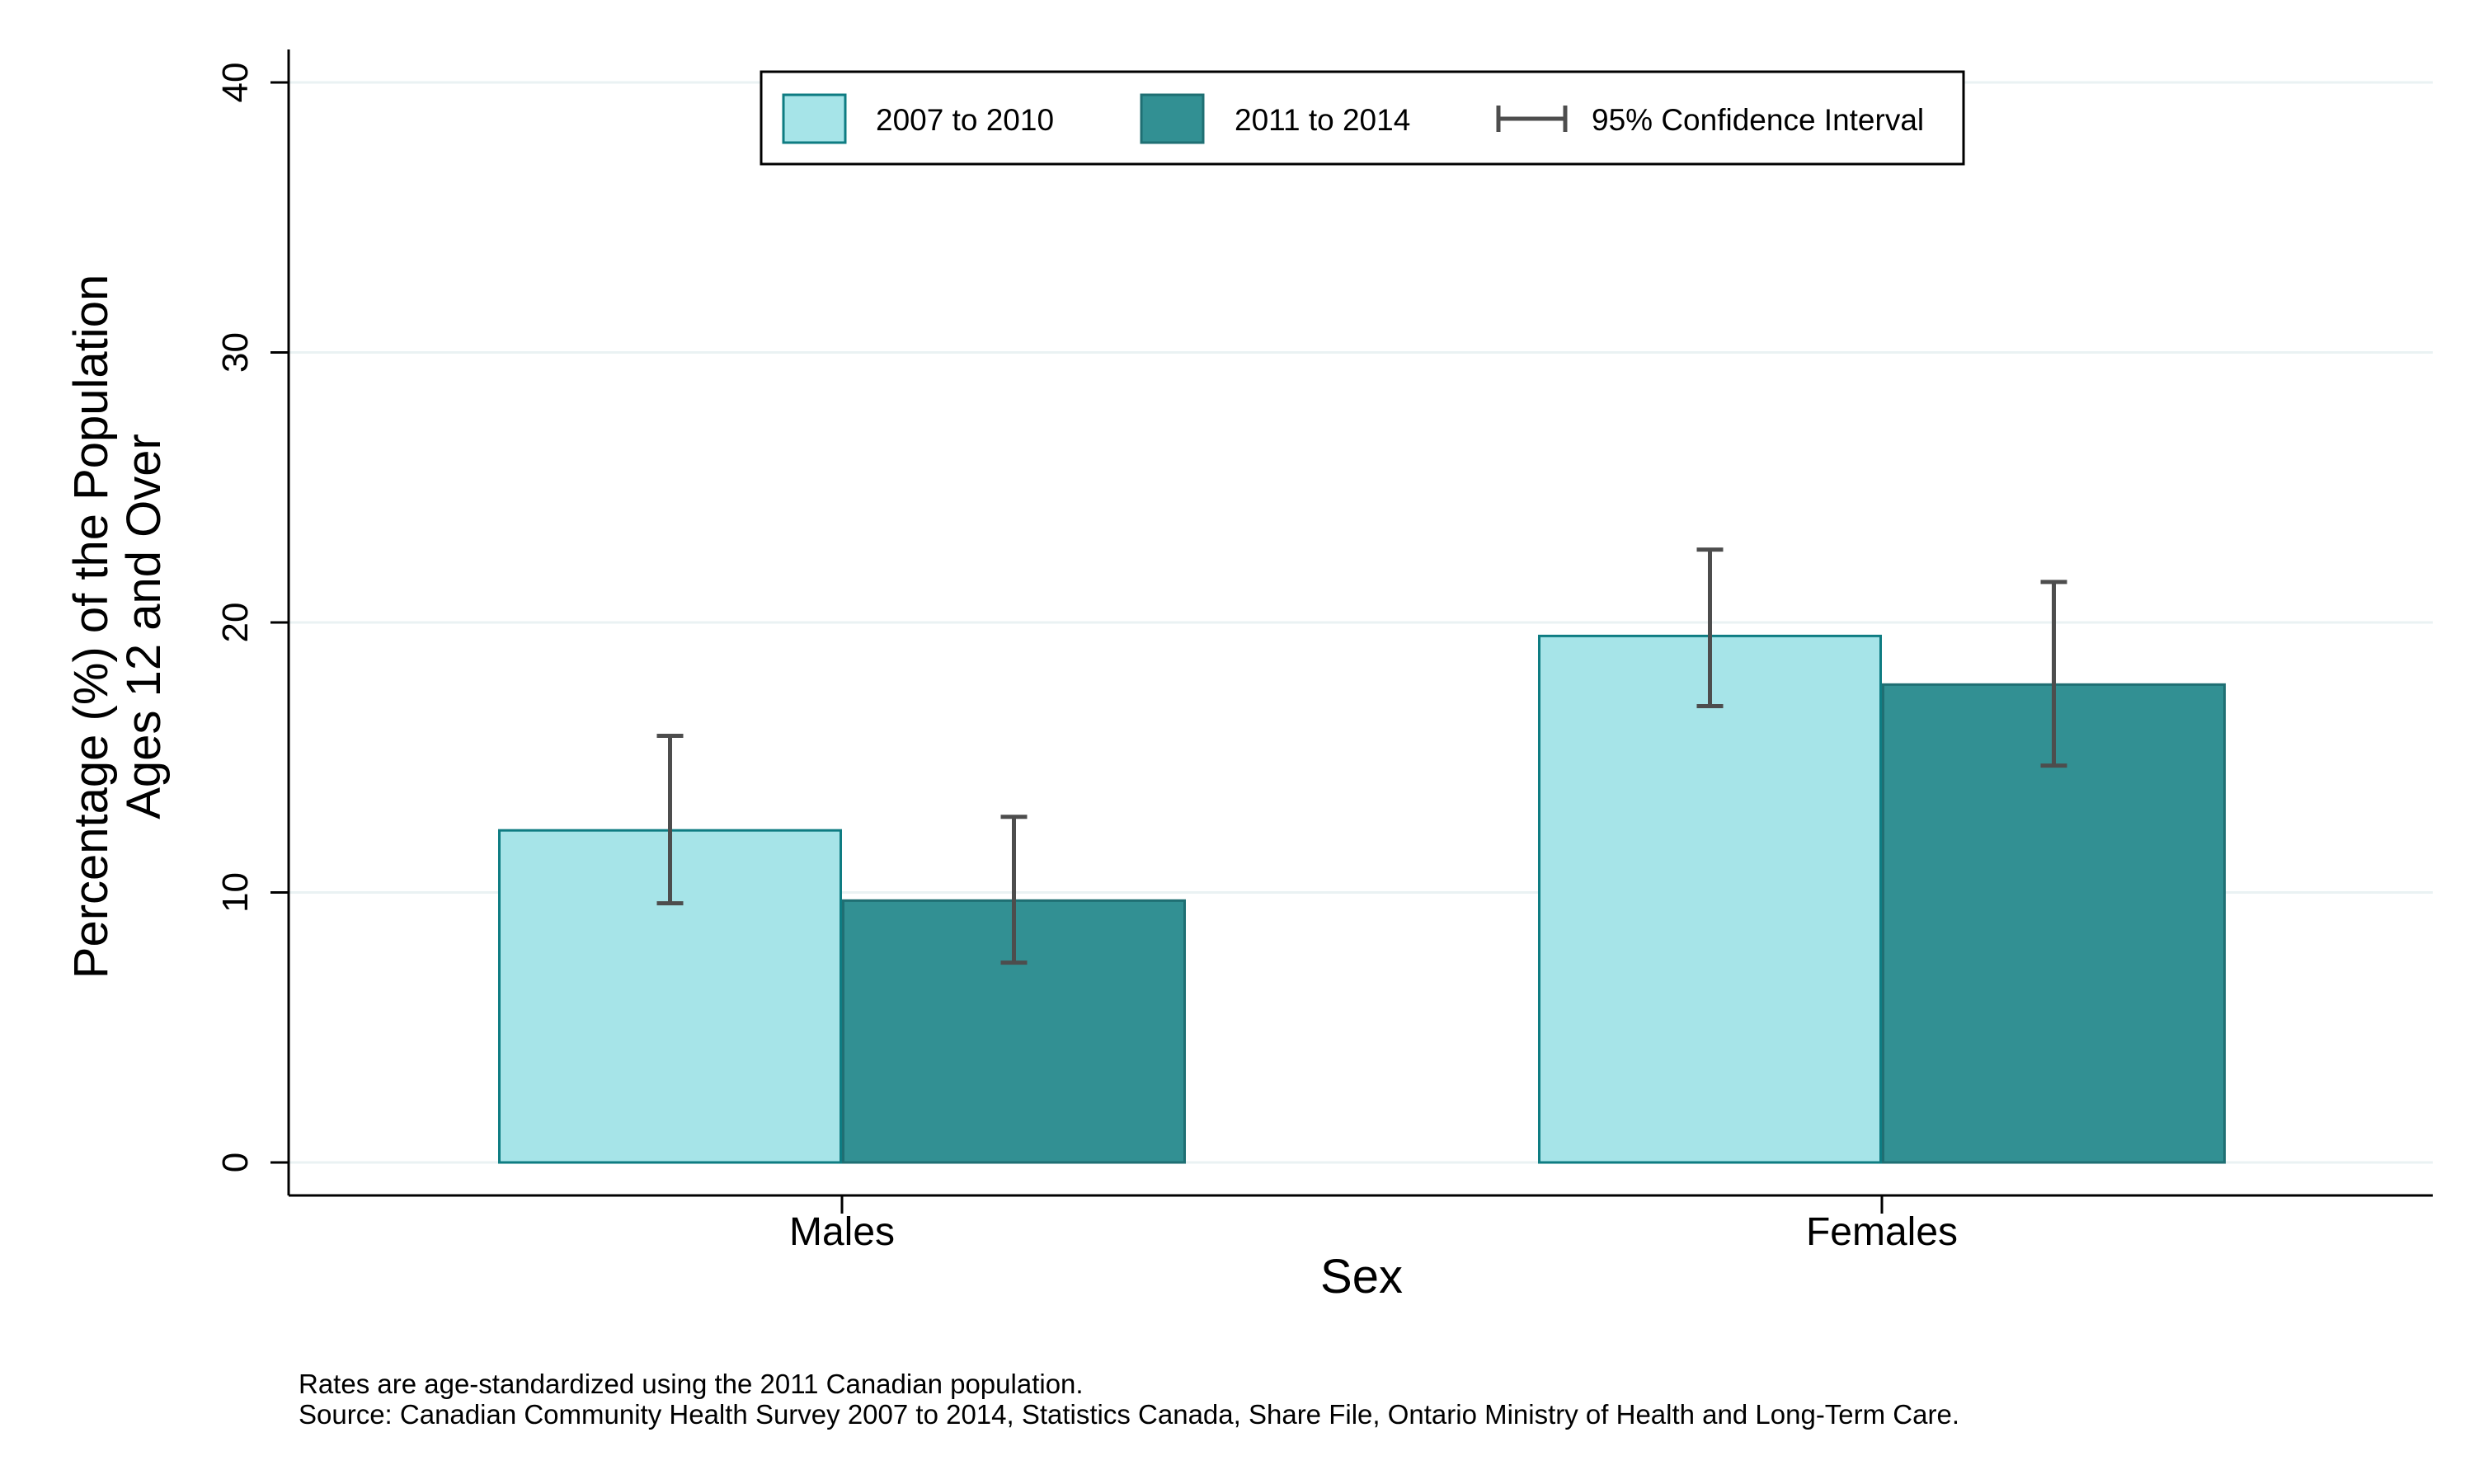  What do you see at coordinates (2053, 674) in the screenshot?
I see `ci-females-2011-to-2014` at bounding box center [2053, 674].